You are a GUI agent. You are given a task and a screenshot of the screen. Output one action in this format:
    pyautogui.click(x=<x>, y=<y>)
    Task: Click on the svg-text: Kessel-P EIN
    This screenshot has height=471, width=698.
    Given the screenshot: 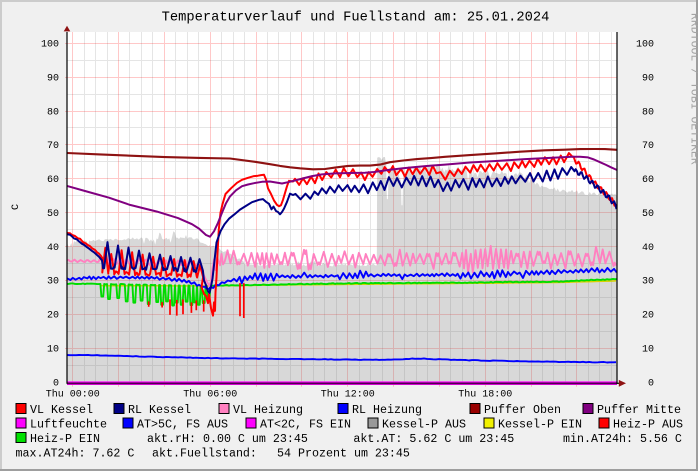 What is the action you would take?
    pyautogui.click(x=540, y=424)
    